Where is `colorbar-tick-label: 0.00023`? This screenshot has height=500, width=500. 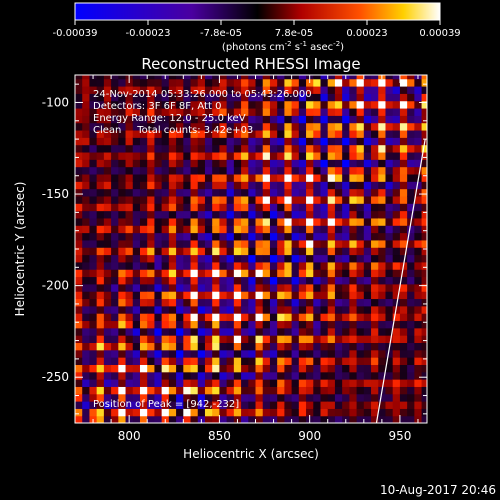 colorbar-tick-label: 0.00023 is located at coordinates (366, 33).